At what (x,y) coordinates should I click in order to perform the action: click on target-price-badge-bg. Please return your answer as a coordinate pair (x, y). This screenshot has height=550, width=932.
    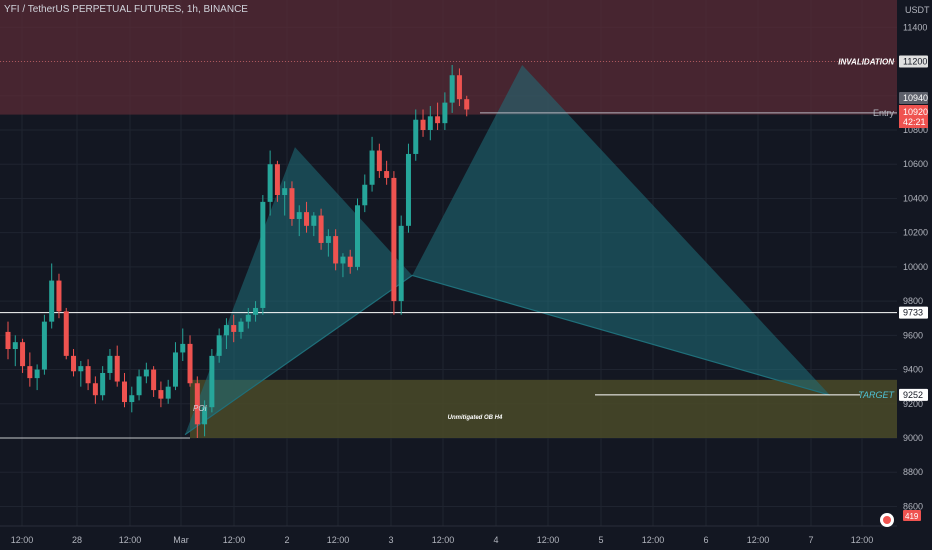
    Looking at the image, I should click on (913, 394).